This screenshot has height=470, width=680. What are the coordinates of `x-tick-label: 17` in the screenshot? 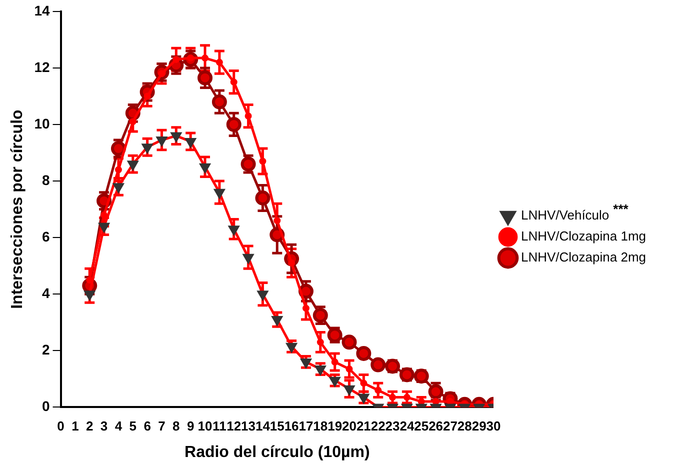 It's located at (306, 426).